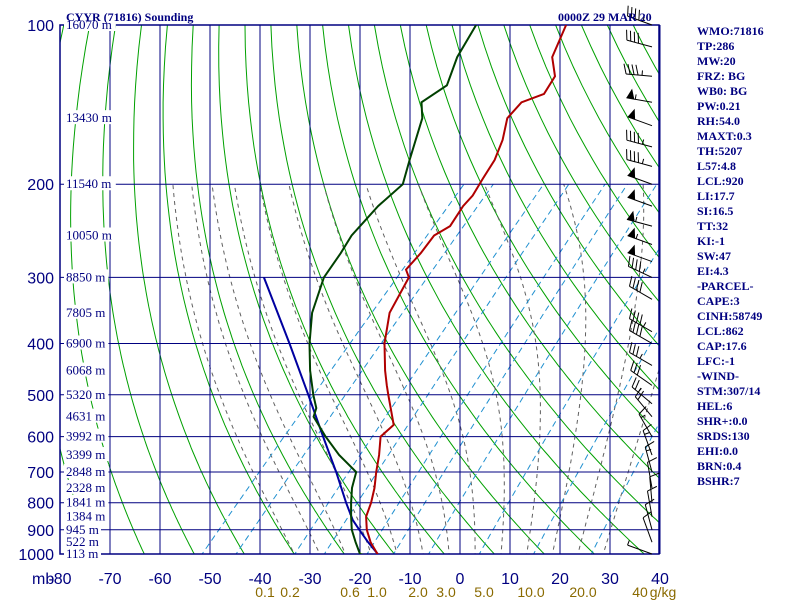  Describe the element at coordinates (718, 121) in the screenshot. I see `stat-item: RH:54.0` at that location.